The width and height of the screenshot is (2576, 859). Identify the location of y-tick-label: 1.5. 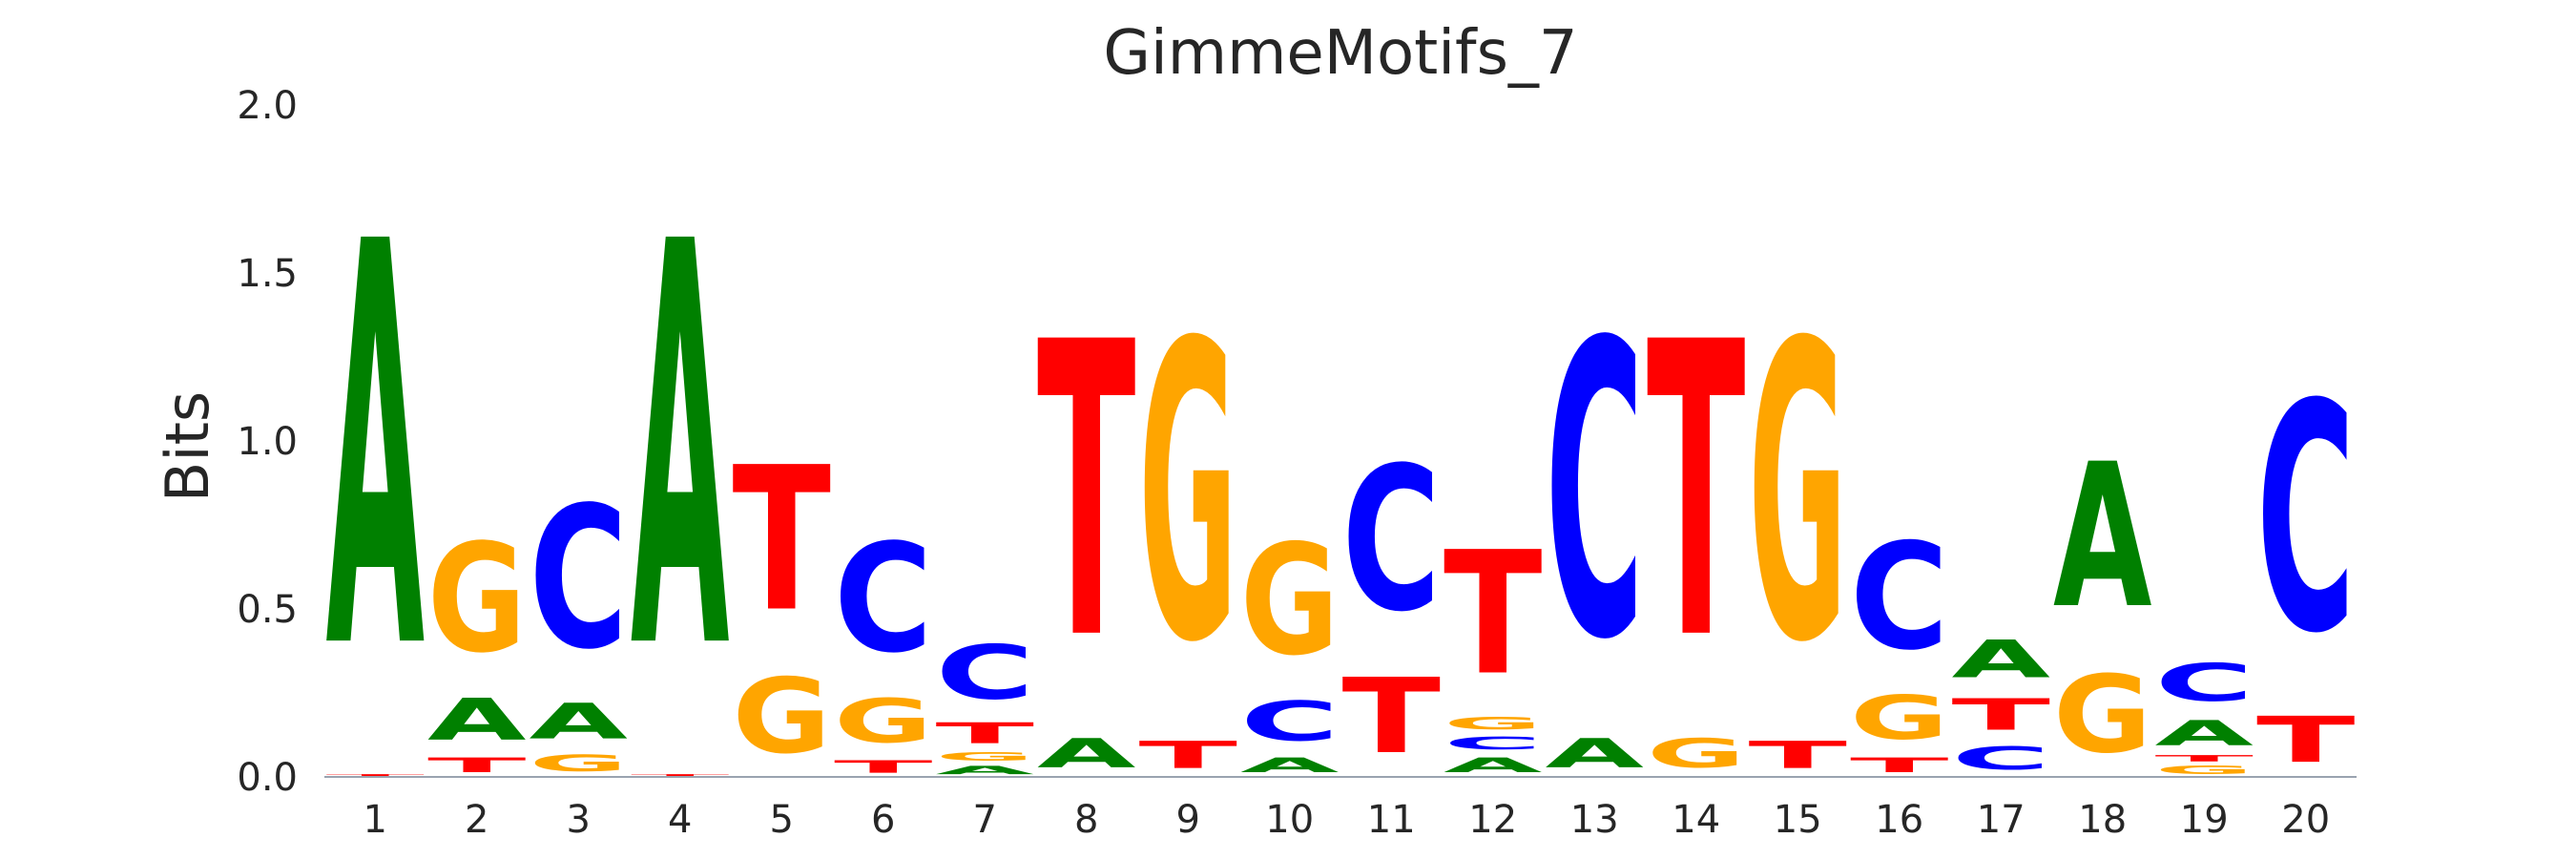
(267, 274).